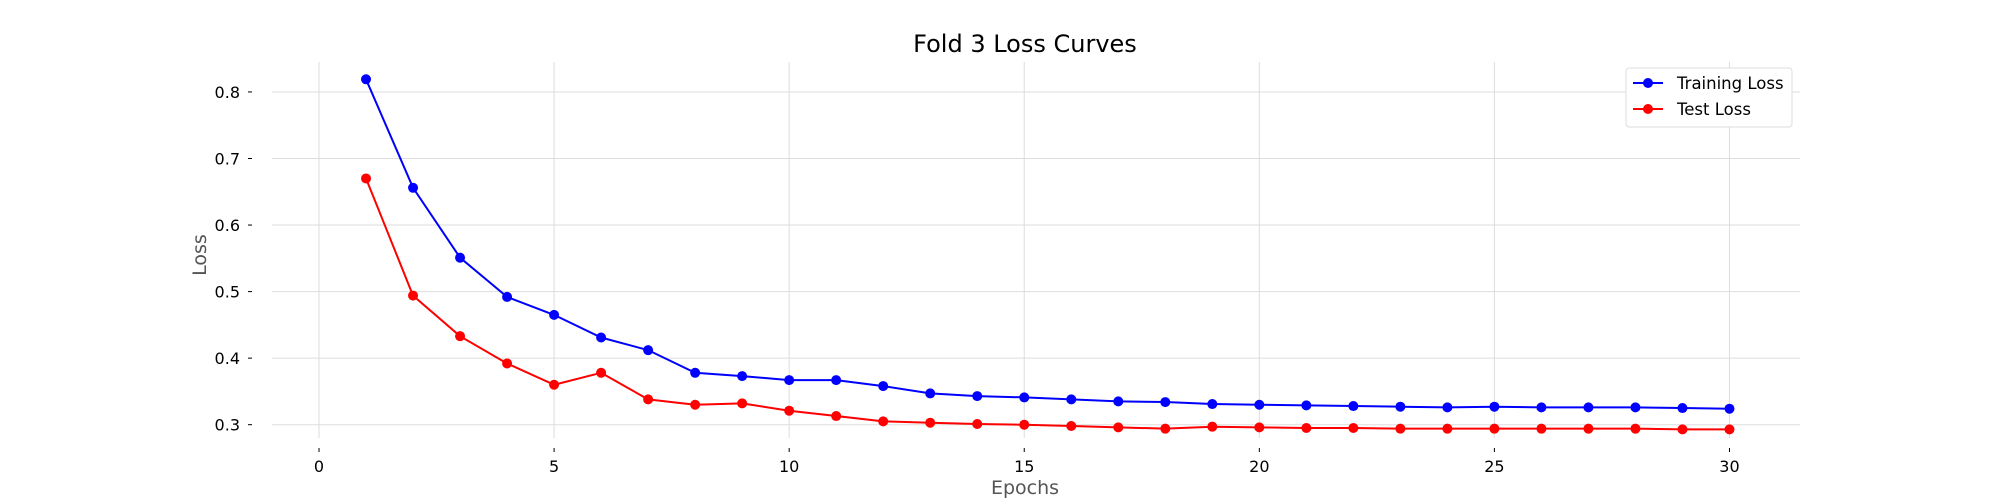 The image size is (2000, 500). What do you see at coordinates (200, 255) in the screenshot?
I see `y-axis-label: Loss` at bounding box center [200, 255].